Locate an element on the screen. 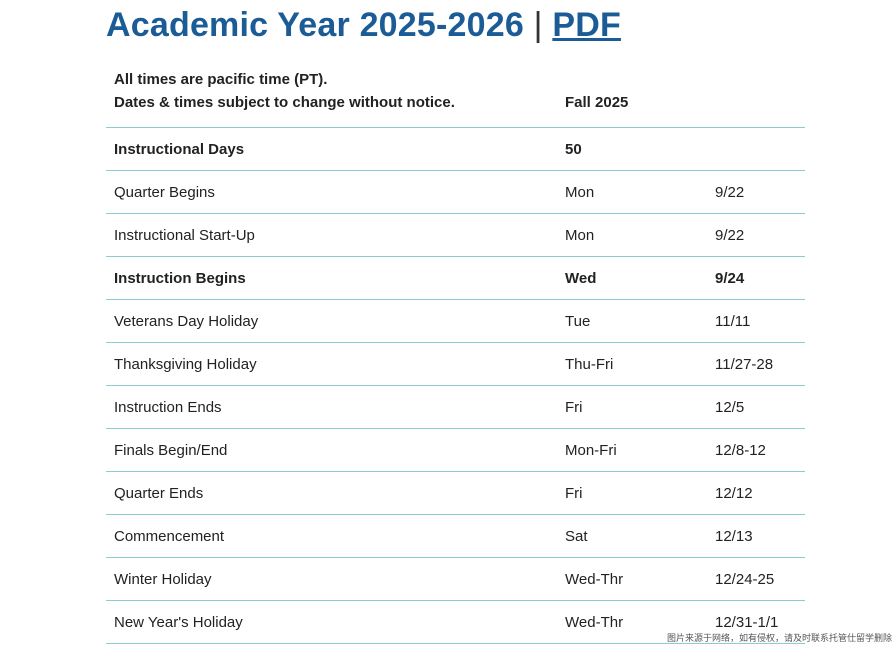  calendar-row: Instructional Start-Up Mon 9/22 is located at coordinates (455, 235).